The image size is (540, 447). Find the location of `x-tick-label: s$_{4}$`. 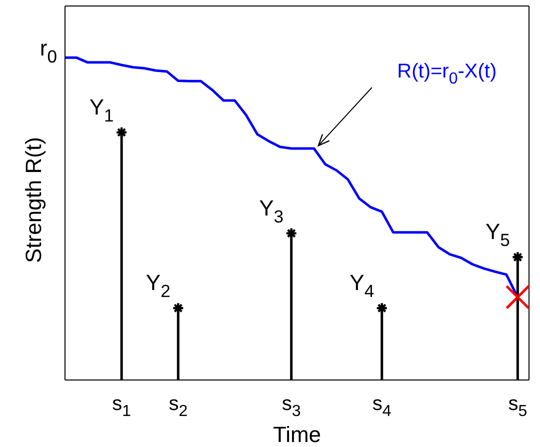

x-tick-label: s$_{4}$ is located at coordinates (382, 406).